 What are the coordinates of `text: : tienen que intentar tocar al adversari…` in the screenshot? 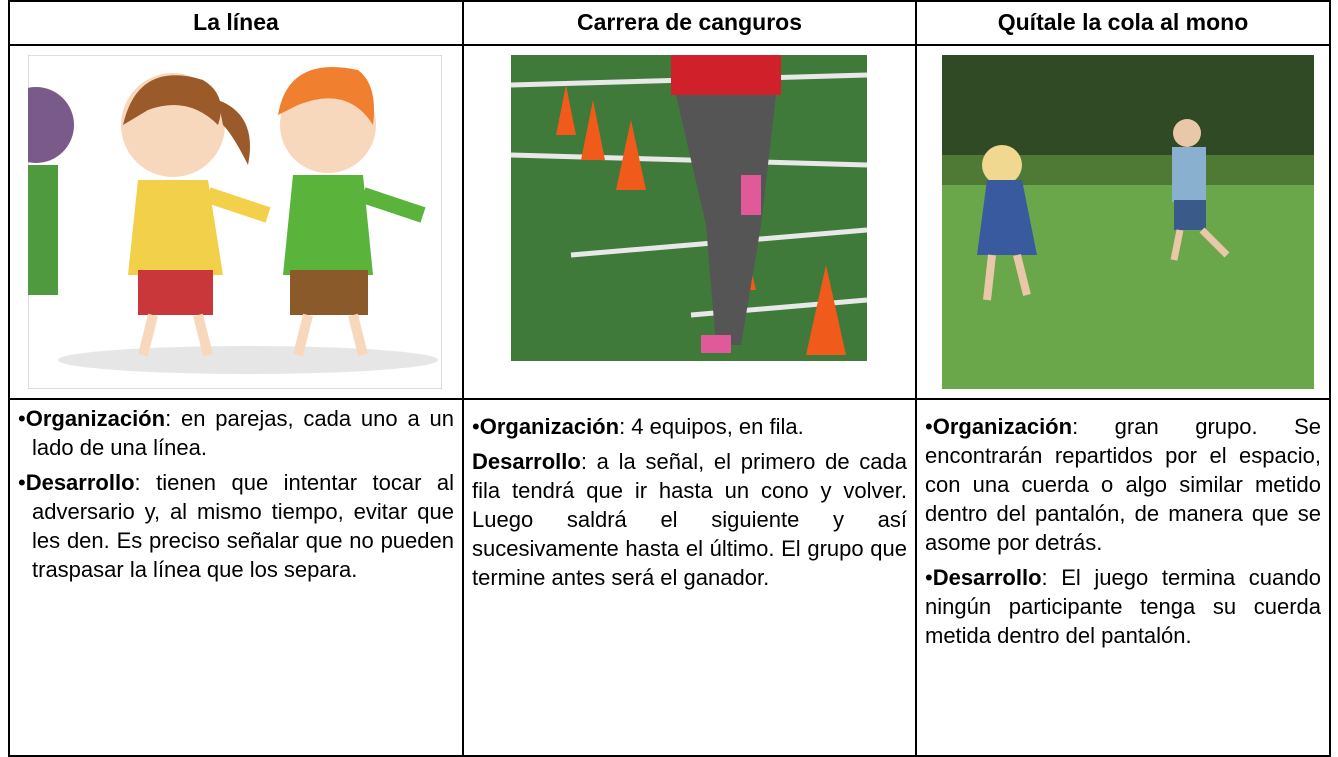 It's located at (243, 526).